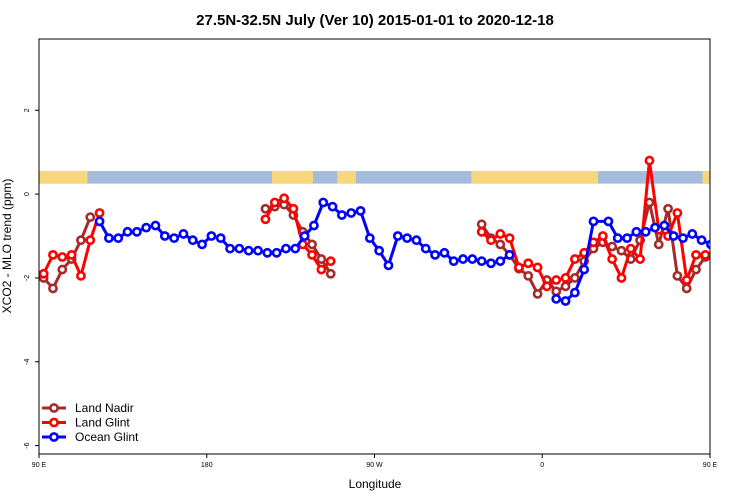 This screenshot has height=500, width=750. I want to click on y-tick-label: 0, so click(27, 194).